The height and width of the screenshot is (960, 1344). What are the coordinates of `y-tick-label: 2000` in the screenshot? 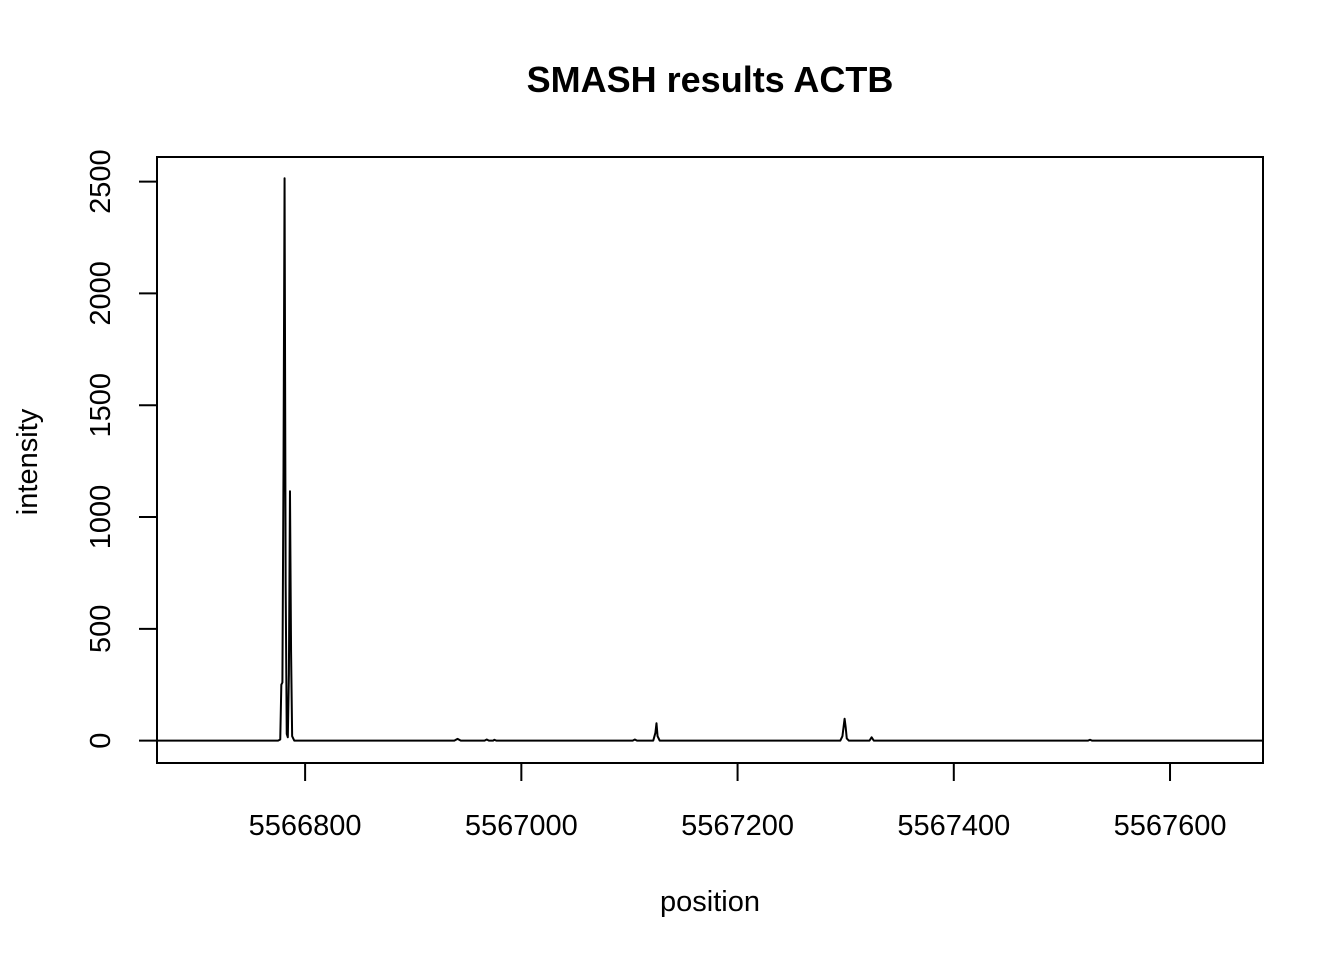 It's located at (101, 293).